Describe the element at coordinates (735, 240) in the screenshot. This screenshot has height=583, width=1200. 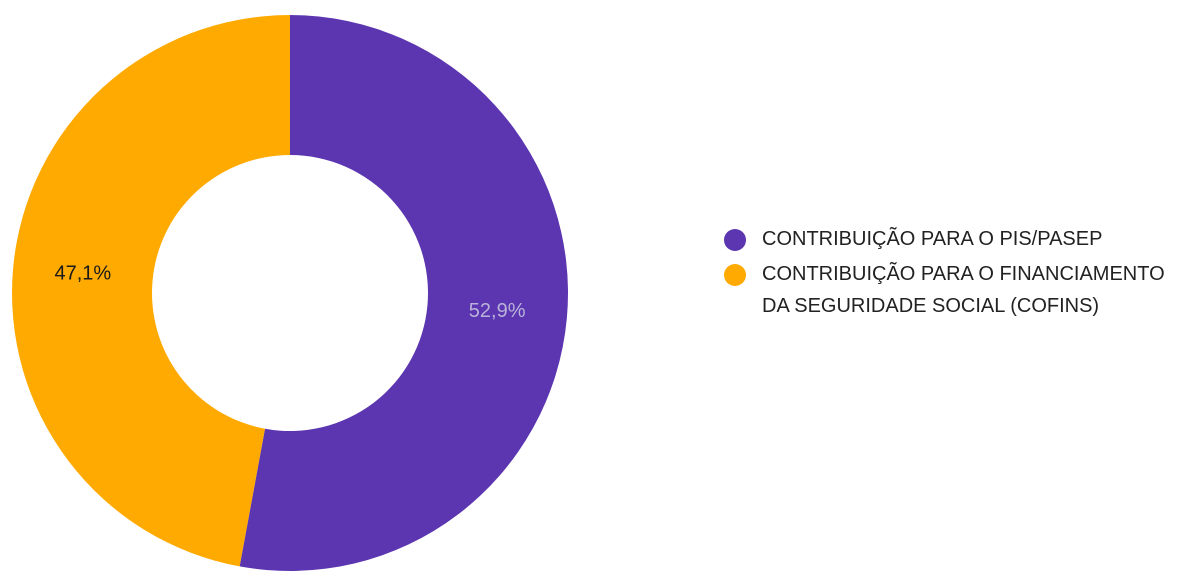
I see `legend-swatch-pis-pasep` at that location.